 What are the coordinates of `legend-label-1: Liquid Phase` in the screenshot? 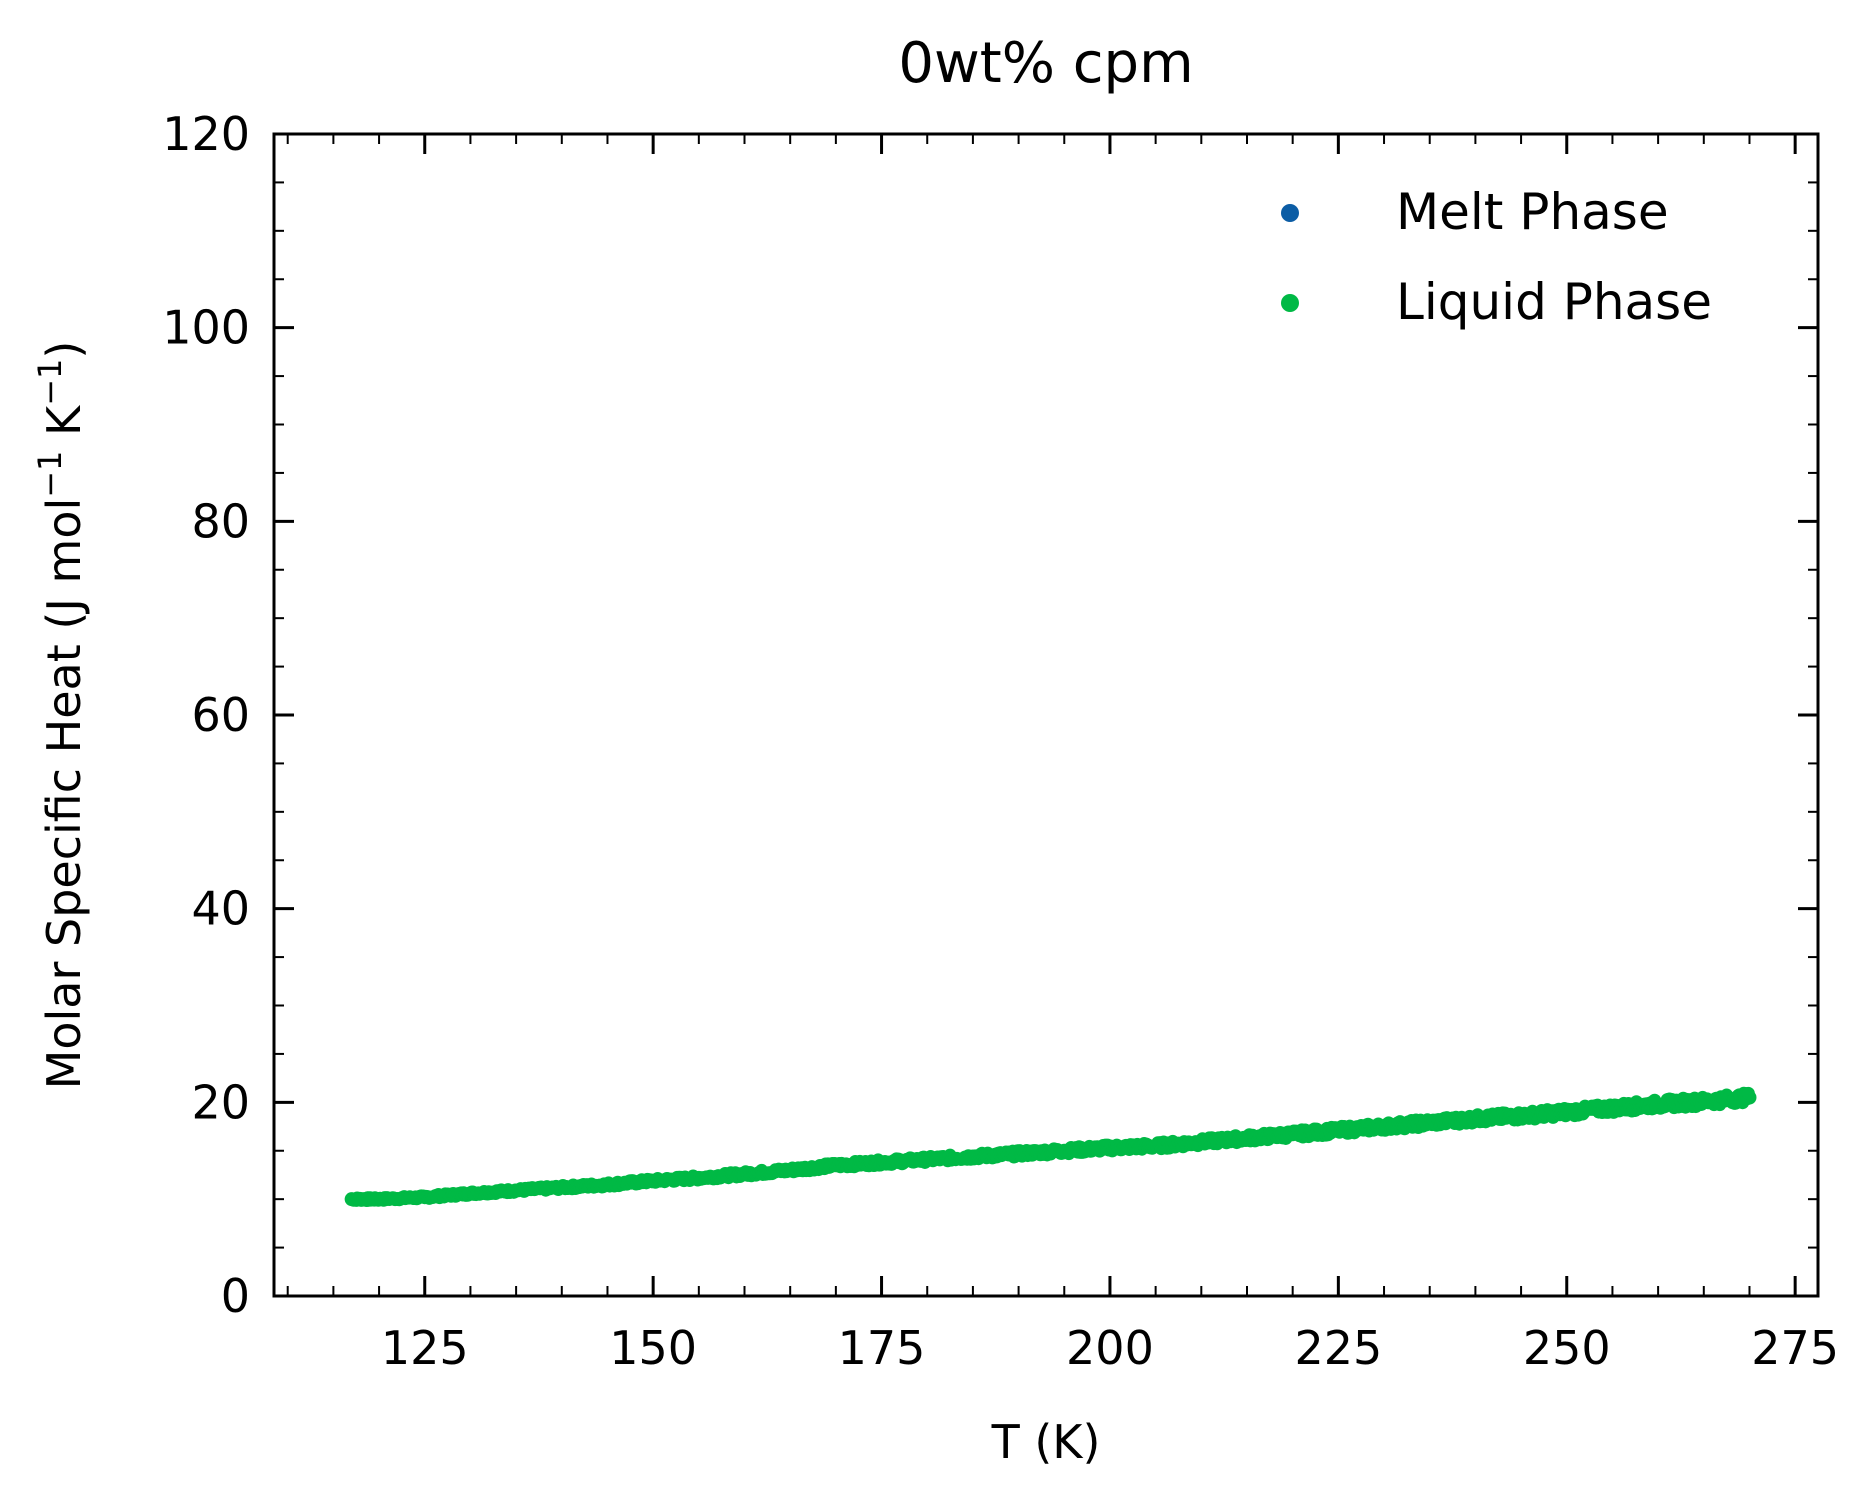 It's located at (1554, 302).